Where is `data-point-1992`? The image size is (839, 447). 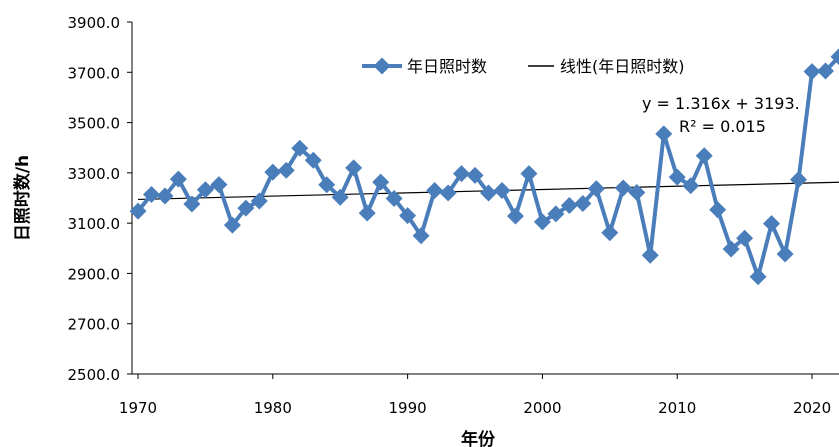
data-point-1992 is located at coordinates (435, 190).